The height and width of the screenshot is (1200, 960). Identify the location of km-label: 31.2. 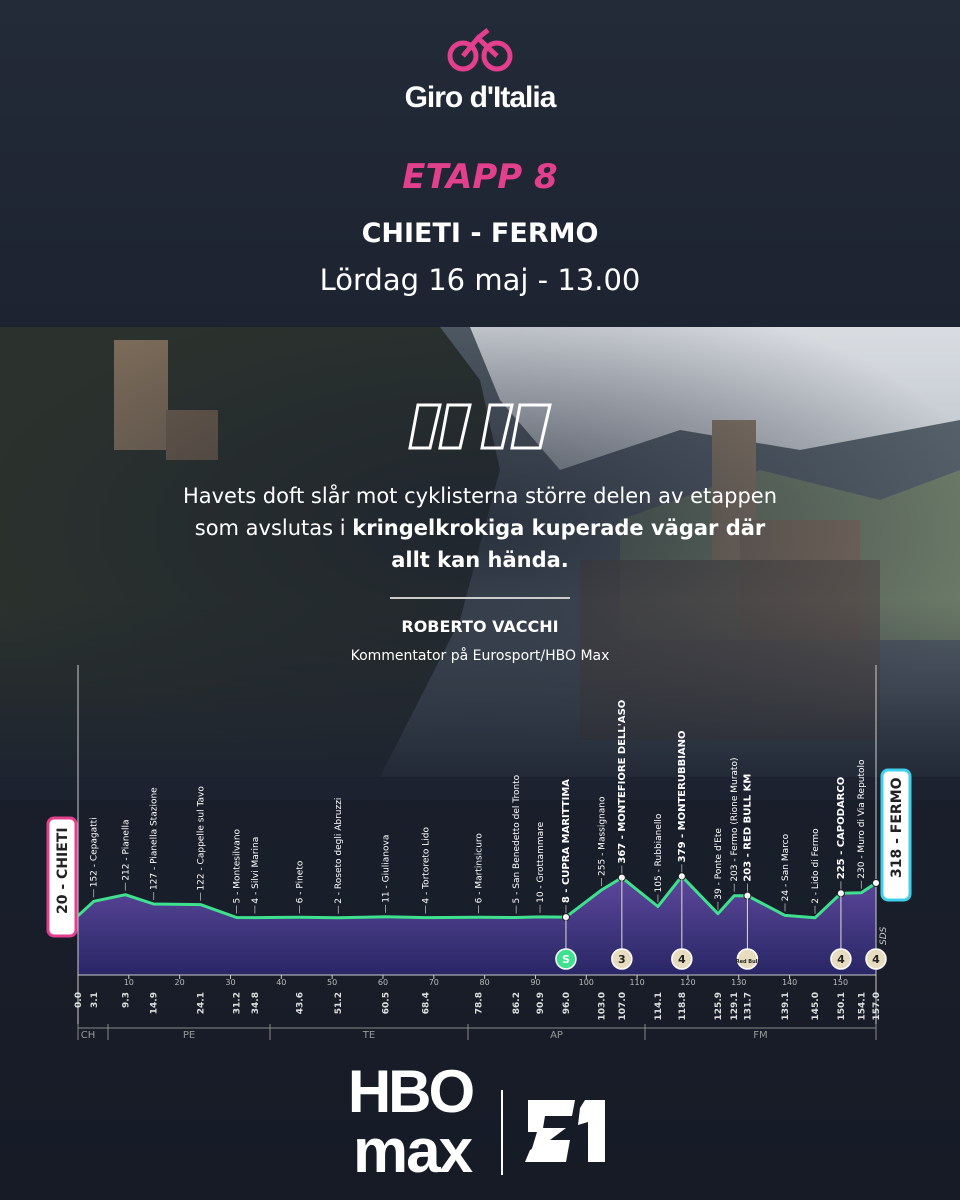
(238, 1003).